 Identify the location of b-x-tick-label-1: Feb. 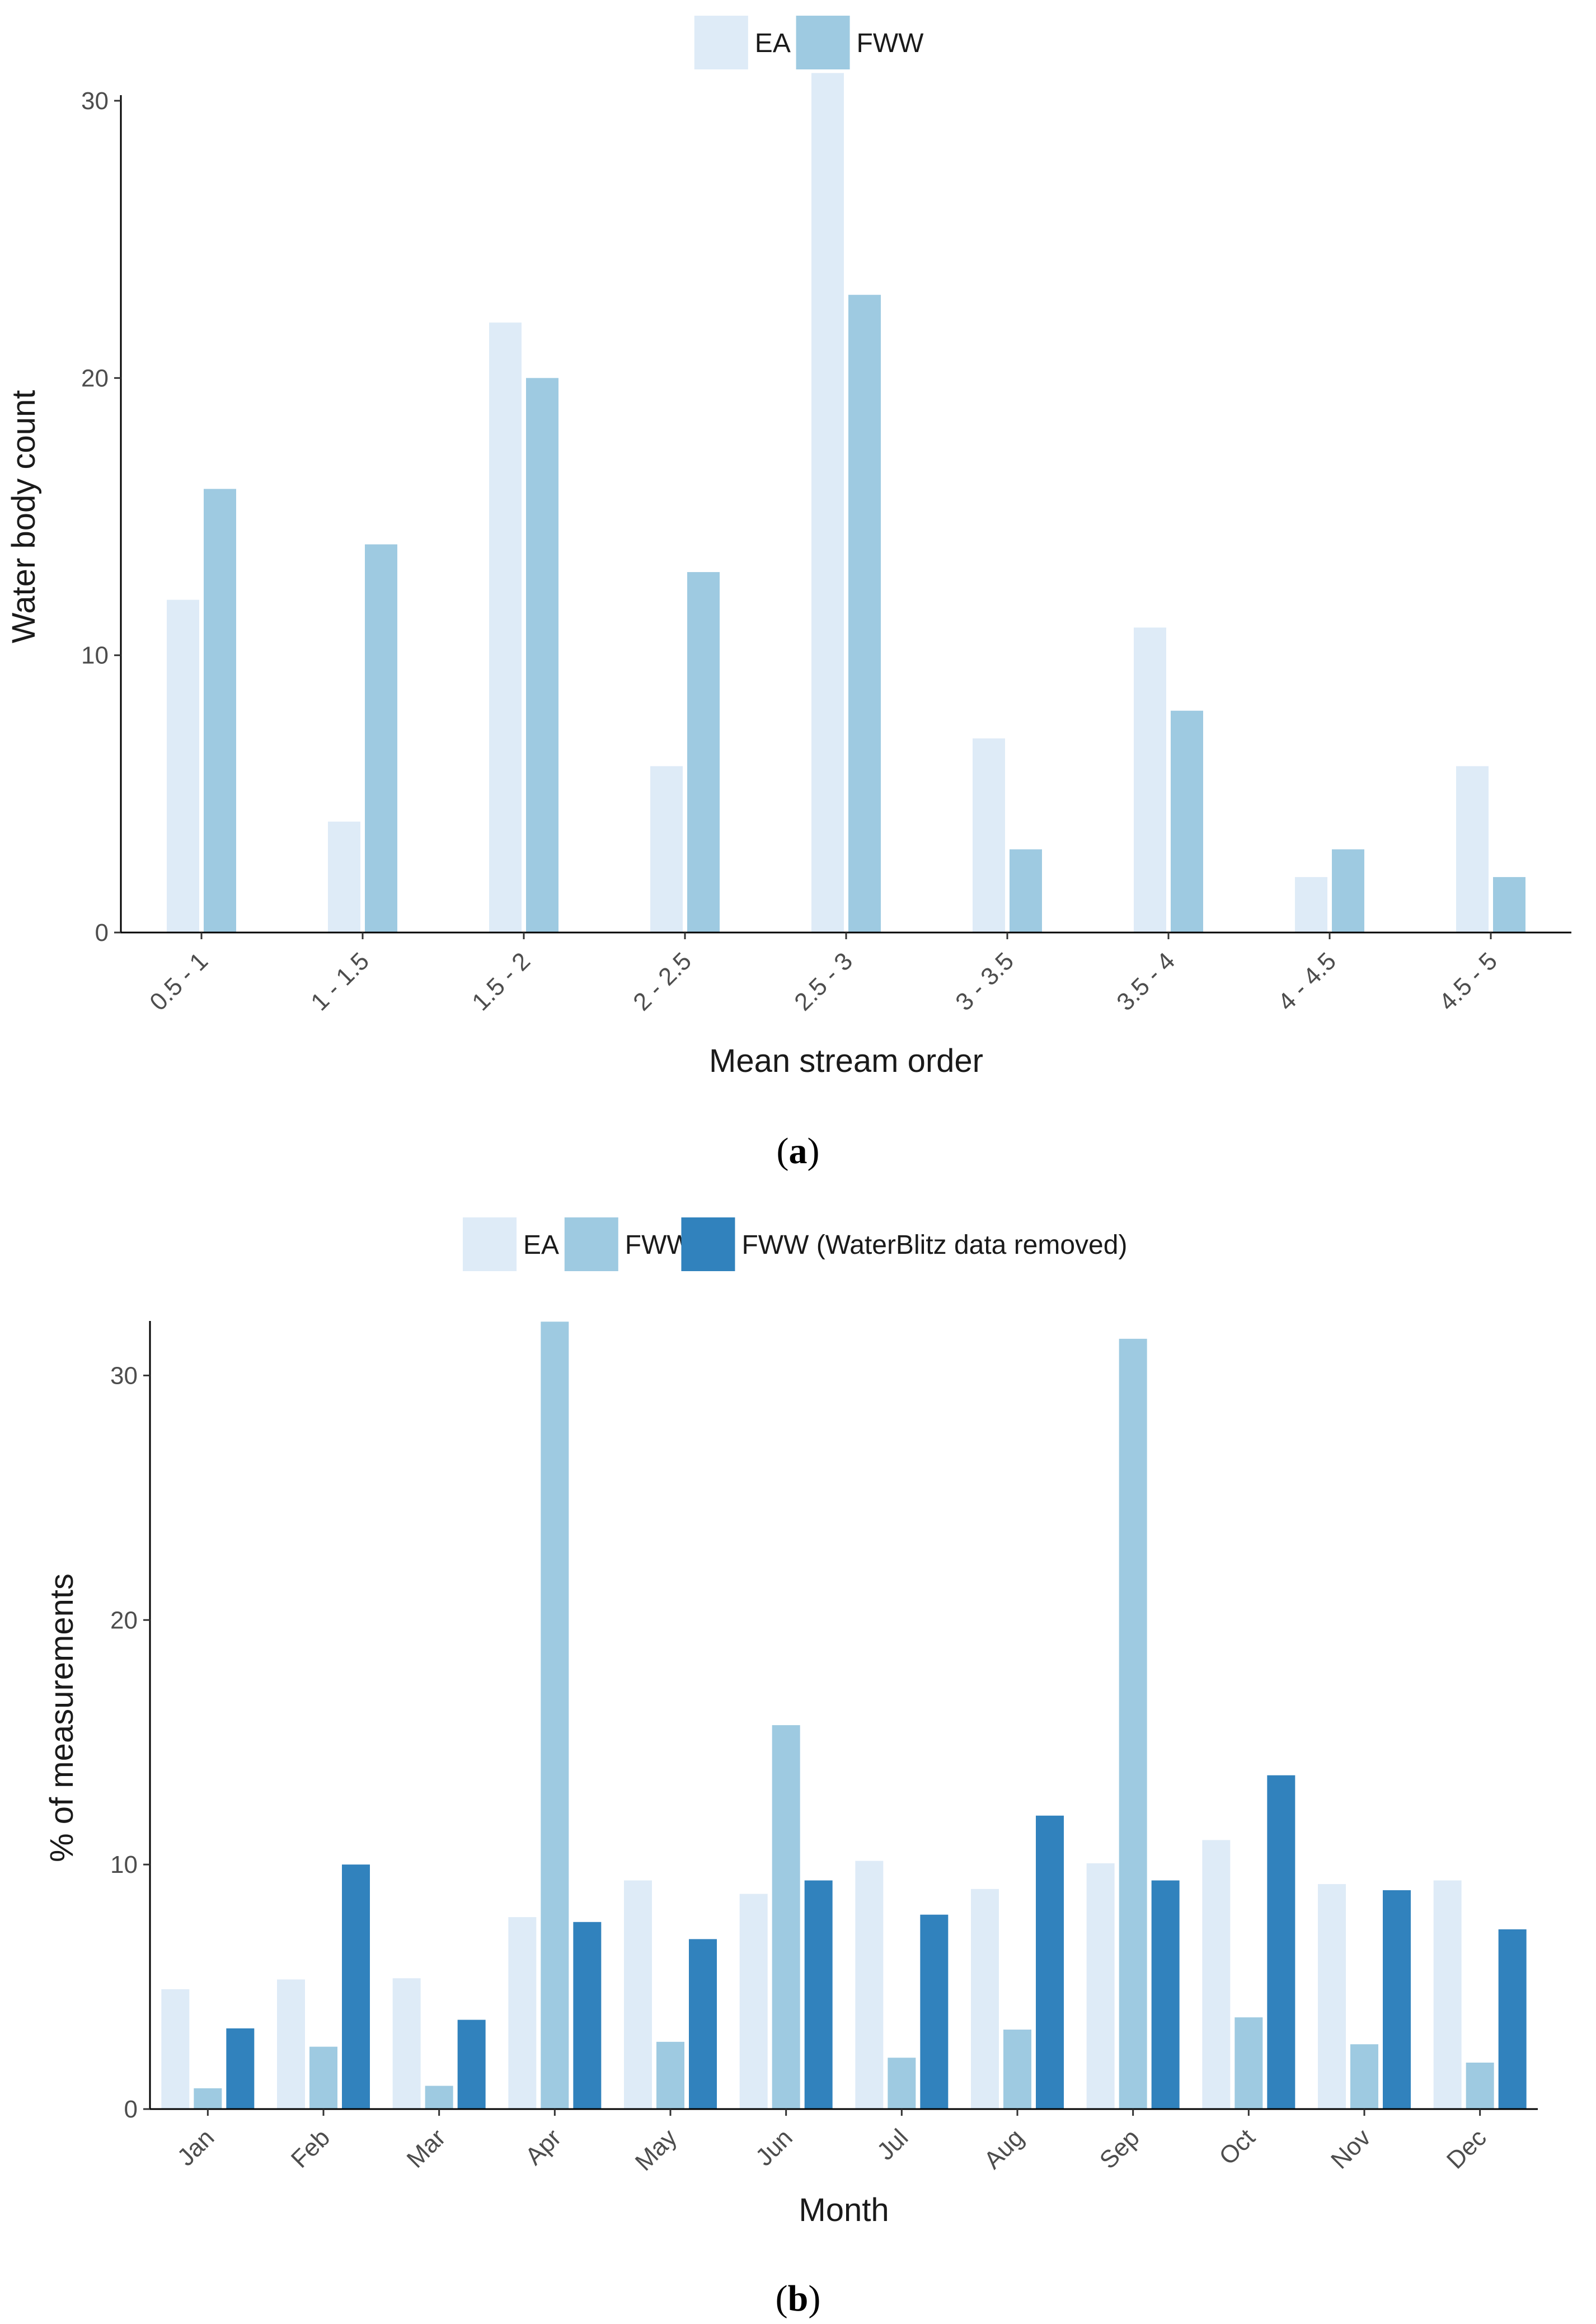
(310, 2148).